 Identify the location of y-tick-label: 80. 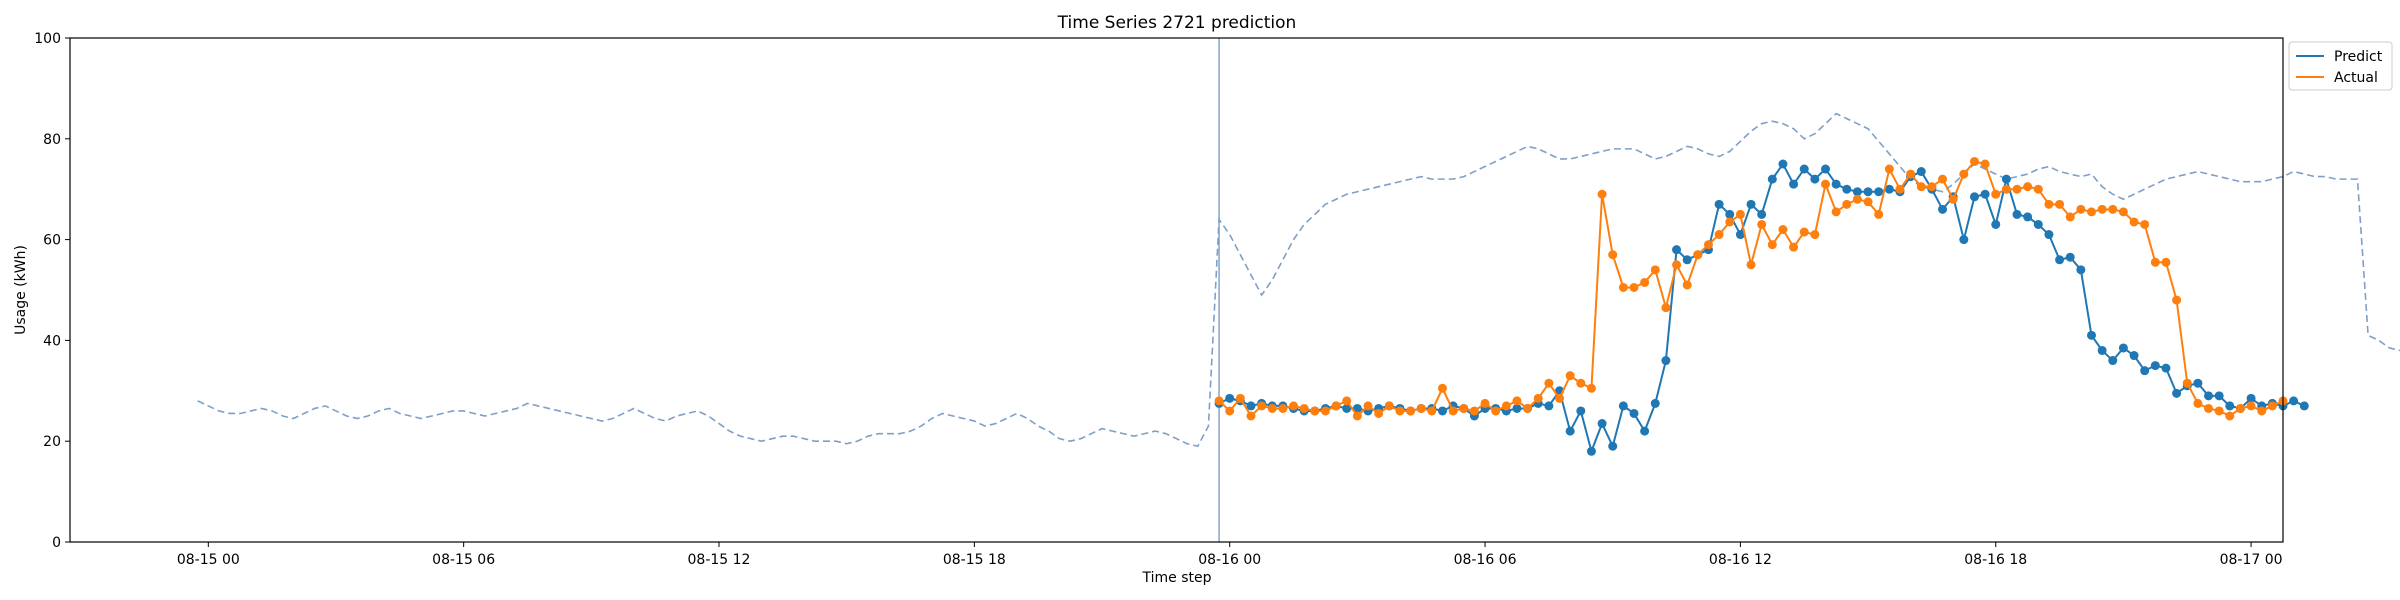
(52, 140).